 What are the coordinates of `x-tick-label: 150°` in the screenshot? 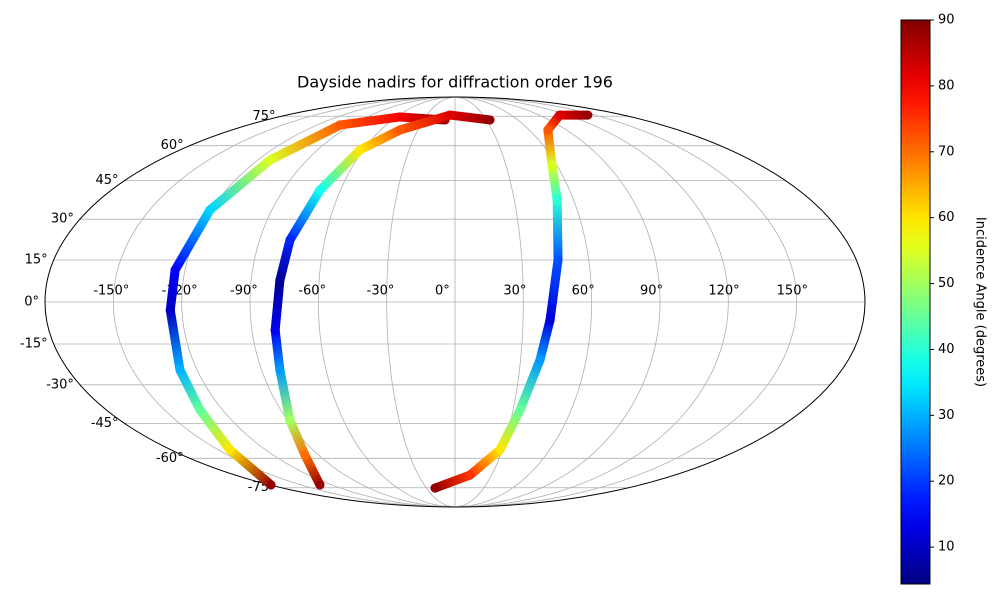 It's located at (792, 291).